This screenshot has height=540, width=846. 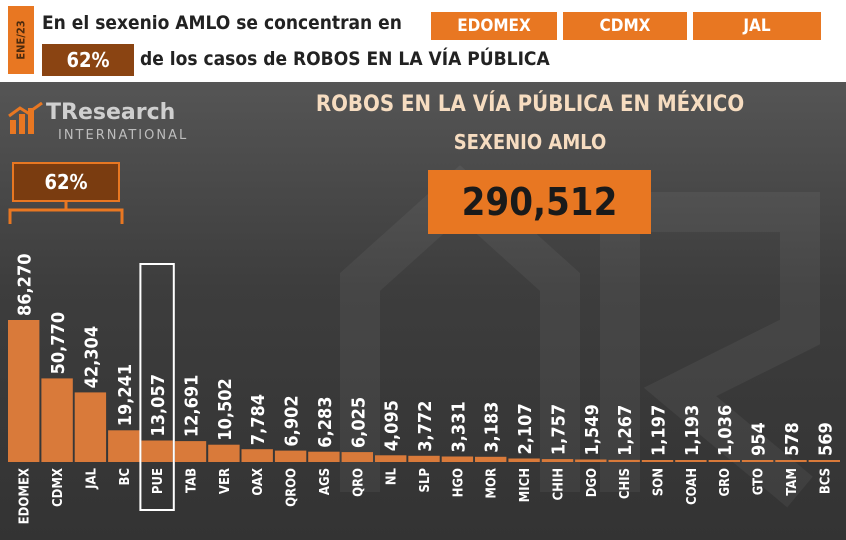 What do you see at coordinates (91, 357) in the screenshot?
I see `value-label-jal: 42,304` at bounding box center [91, 357].